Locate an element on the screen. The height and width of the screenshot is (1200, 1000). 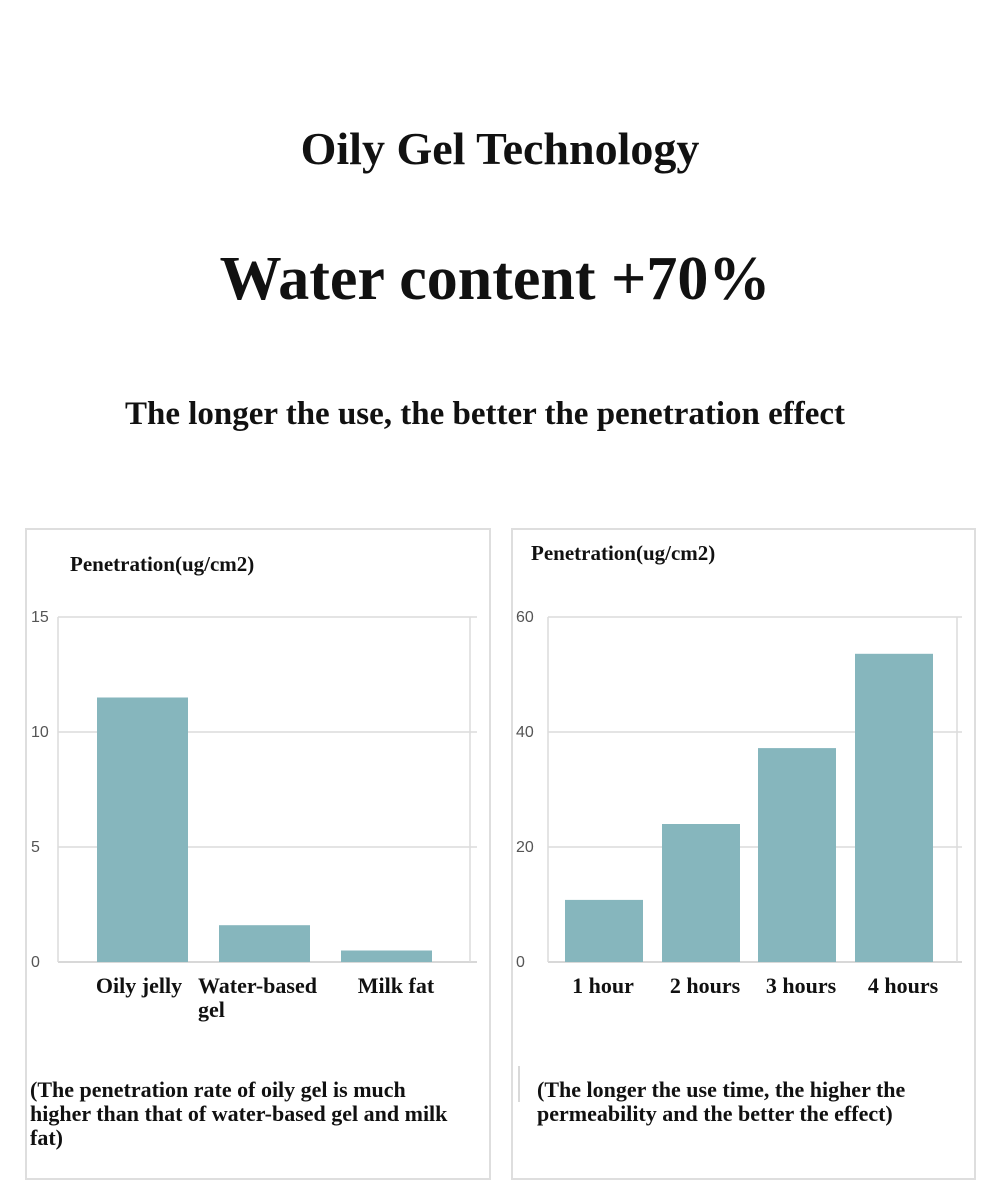
chart2-category-label: 4 hours is located at coordinates (903, 985).